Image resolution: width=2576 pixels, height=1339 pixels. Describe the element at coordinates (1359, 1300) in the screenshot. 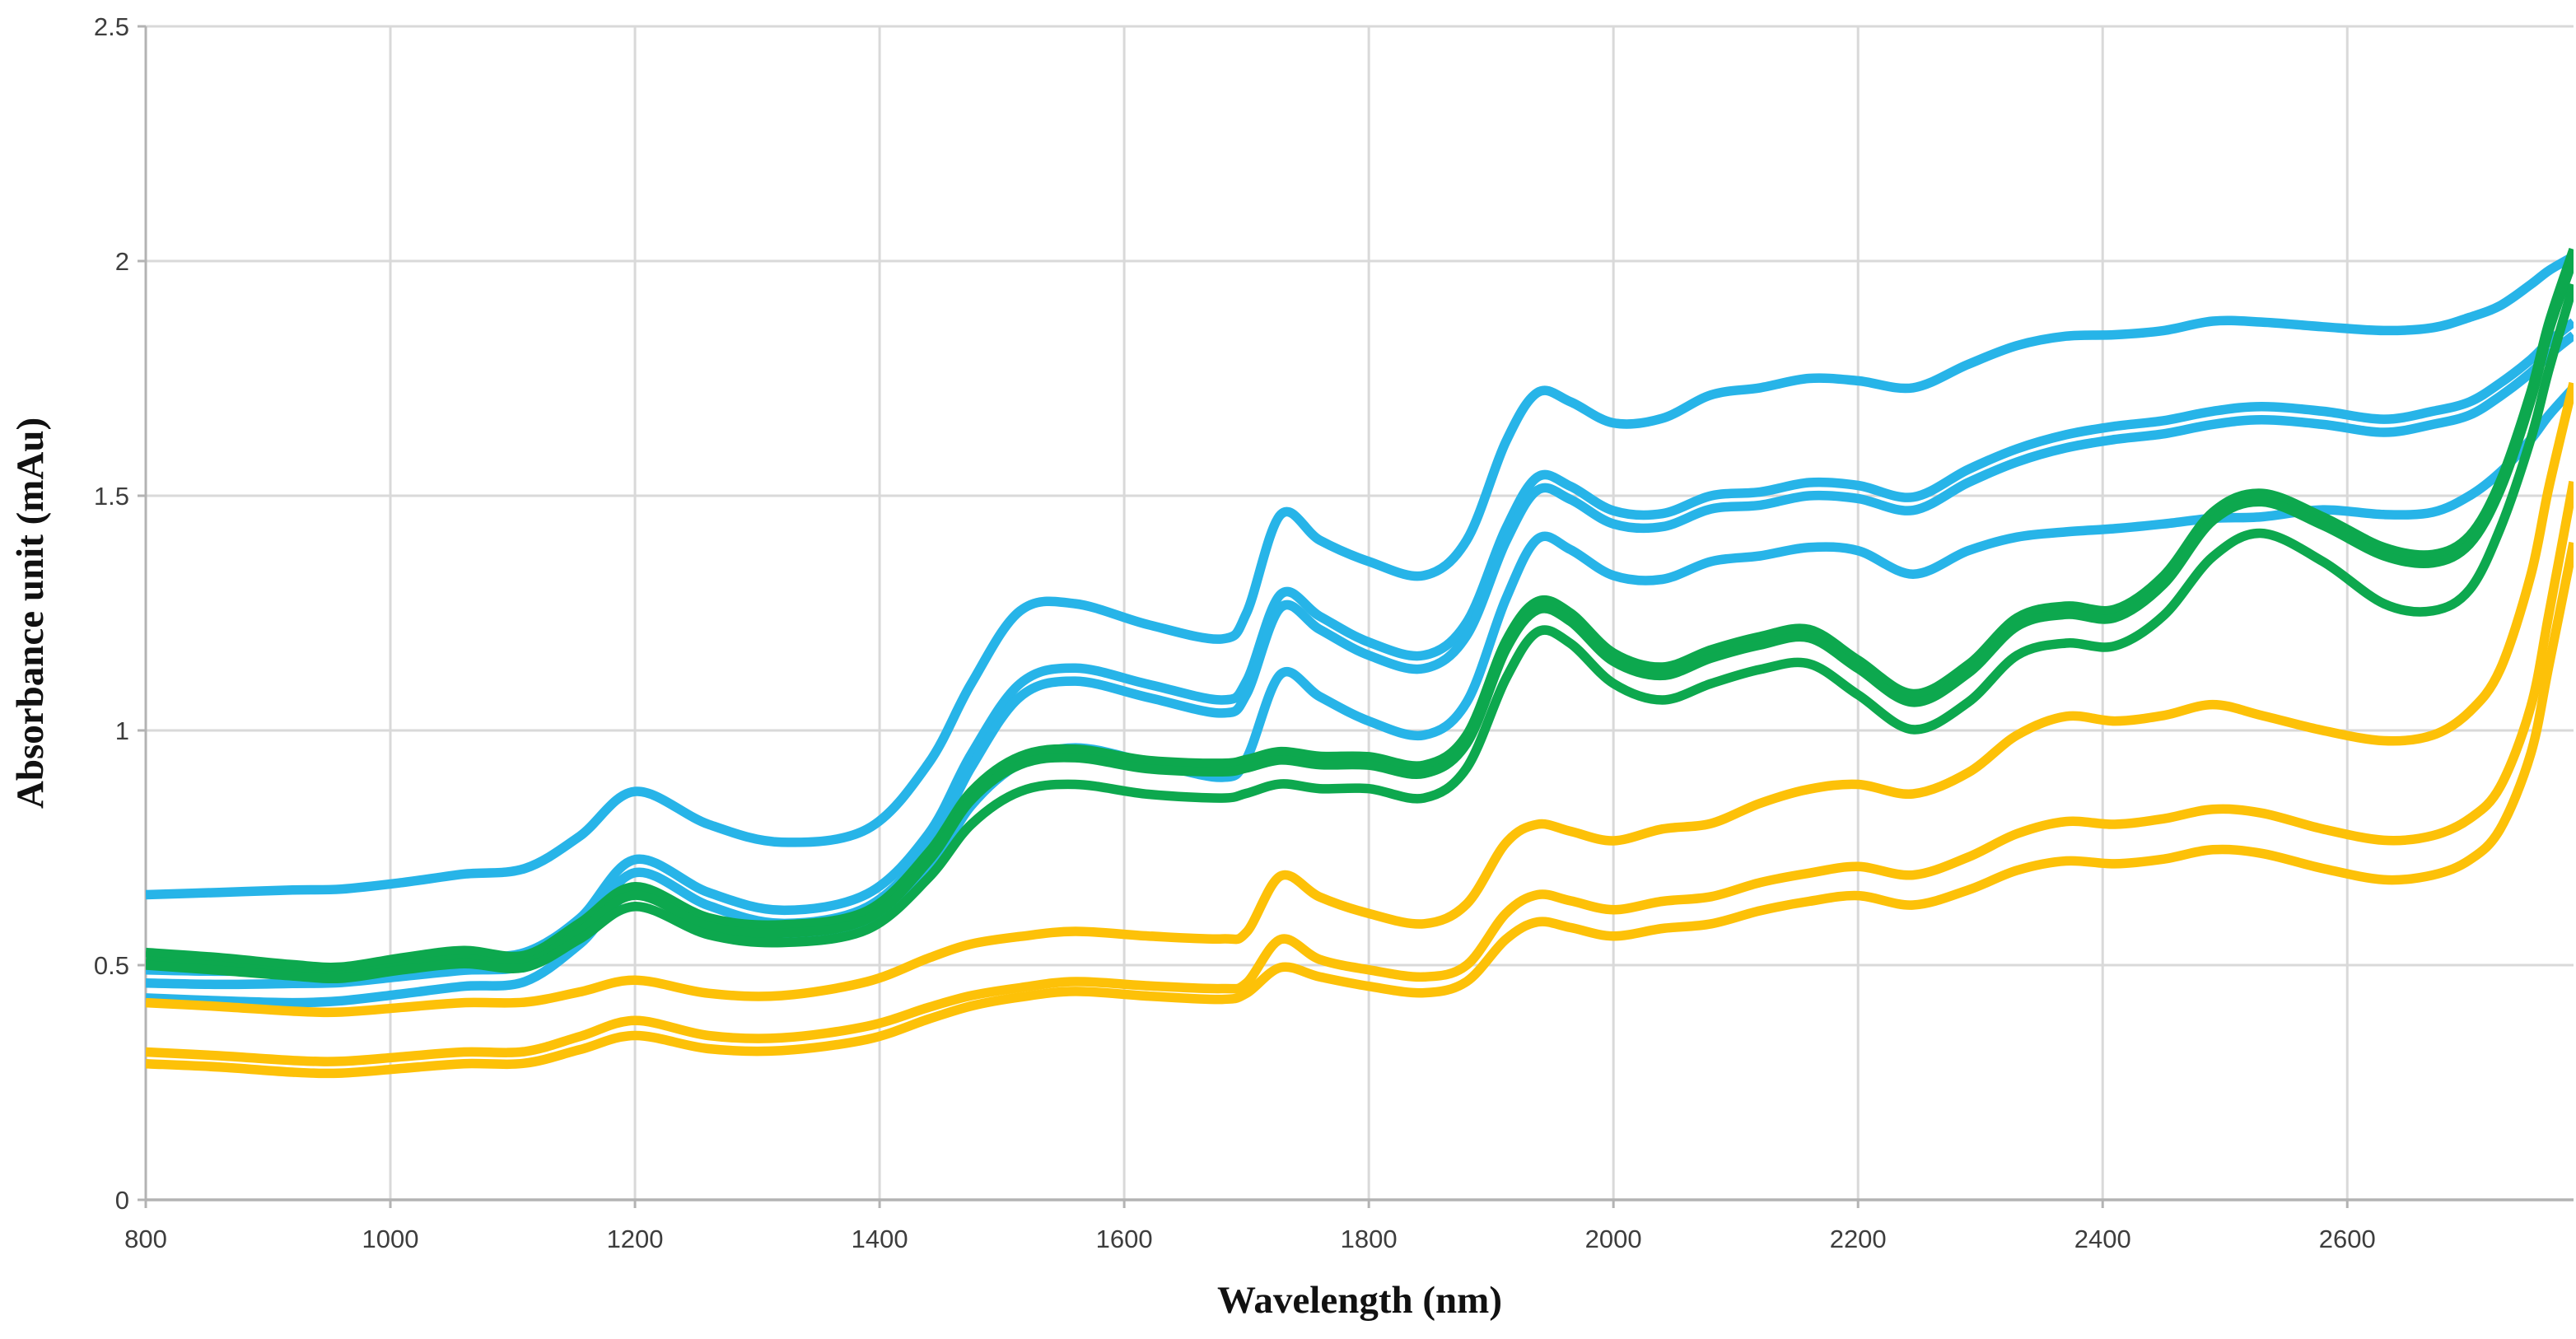

I see `x-axis-title: Wavelength (nm)` at that location.